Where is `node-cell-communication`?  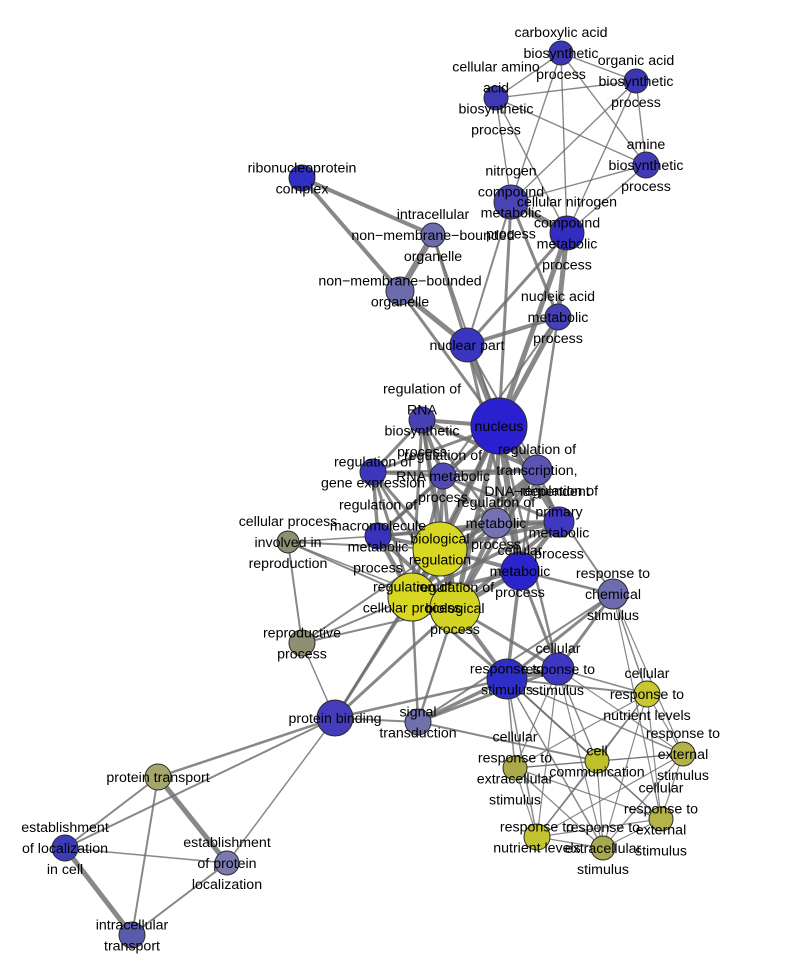 node-cell-communication is located at coordinates (597, 761).